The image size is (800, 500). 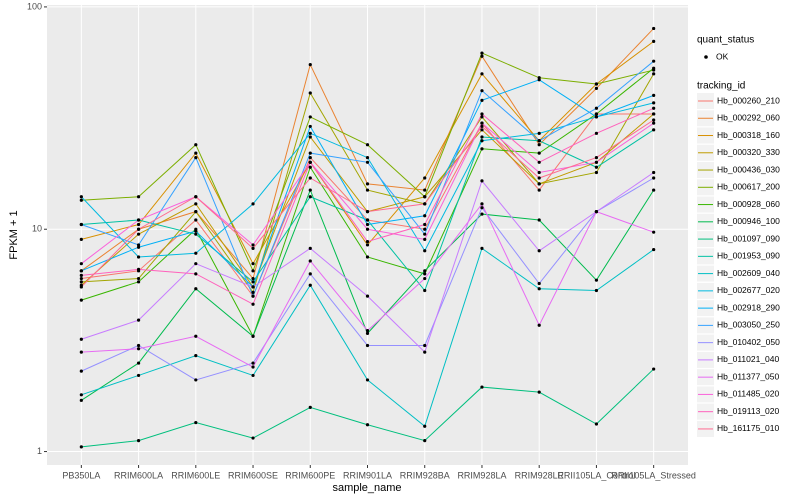 I want to click on legend-label: OK, so click(x=722, y=56).